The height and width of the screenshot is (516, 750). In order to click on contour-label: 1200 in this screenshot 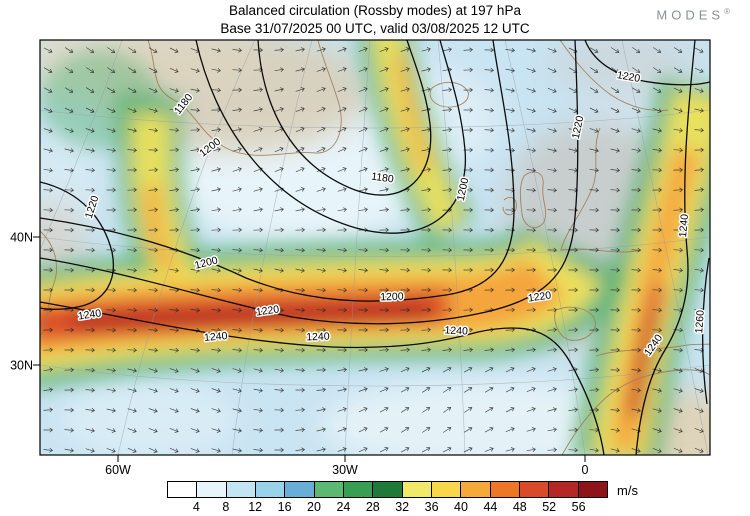, I will do `click(392, 297)`.